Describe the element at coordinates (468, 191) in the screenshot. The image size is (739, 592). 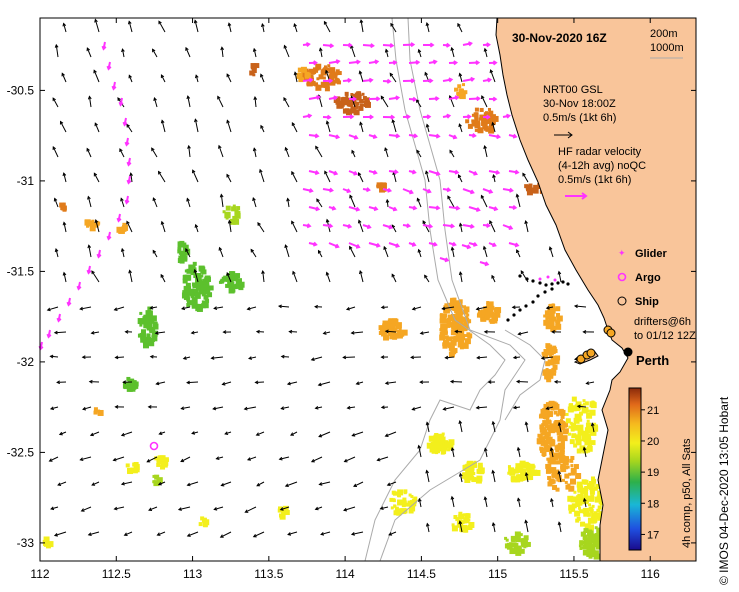
I see `hf-arrow` at that location.